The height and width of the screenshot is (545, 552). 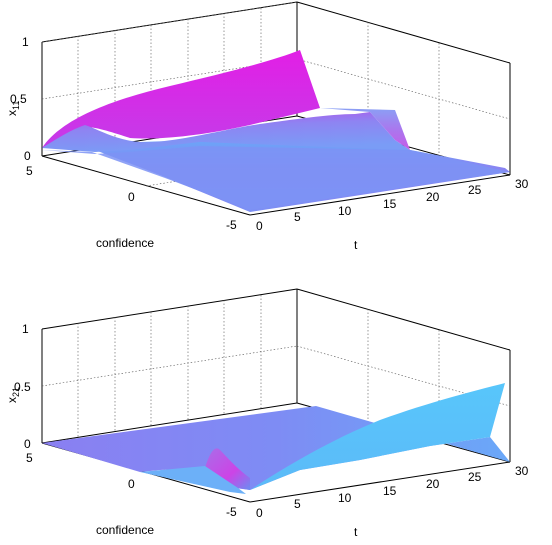 I want to click on surface-front-strip, so click(x=193, y=480).